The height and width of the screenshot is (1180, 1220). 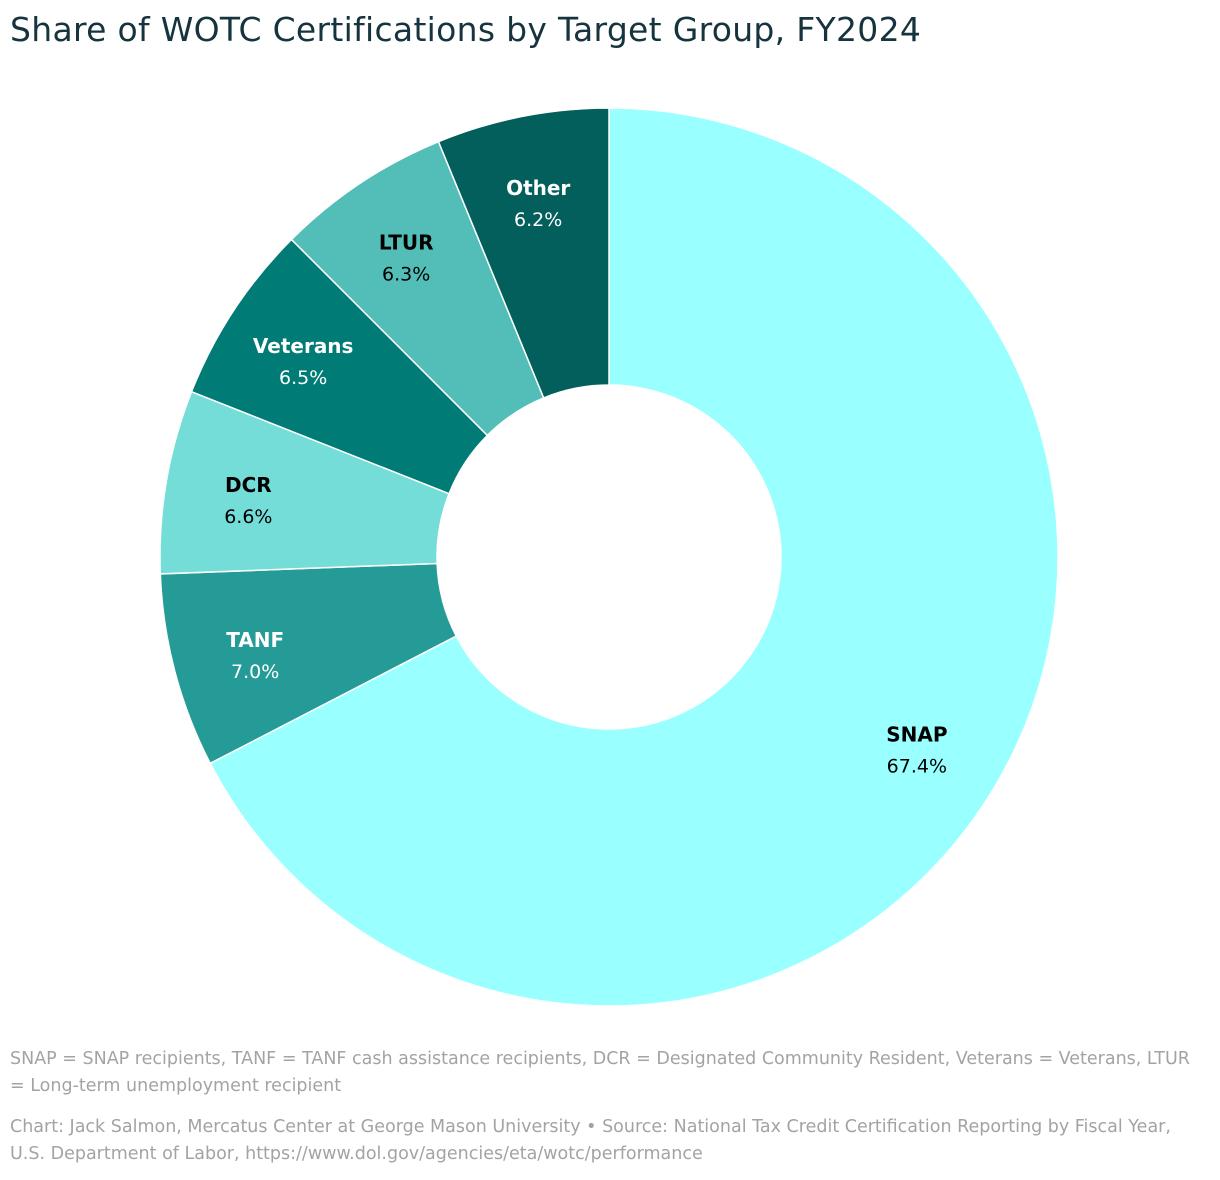 What do you see at coordinates (916, 734) in the screenshot?
I see `slice-label-snap: SNAP` at bounding box center [916, 734].